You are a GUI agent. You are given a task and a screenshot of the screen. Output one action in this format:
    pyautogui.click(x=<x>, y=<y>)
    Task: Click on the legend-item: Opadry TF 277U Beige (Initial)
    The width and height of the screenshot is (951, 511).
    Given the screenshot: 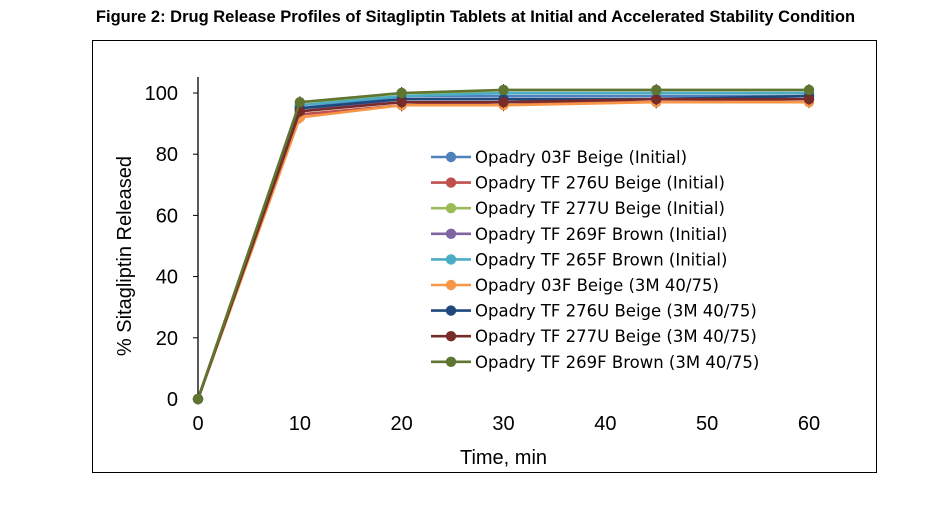 What is the action you would take?
    pyautogui.click(x=578, y=208)
    